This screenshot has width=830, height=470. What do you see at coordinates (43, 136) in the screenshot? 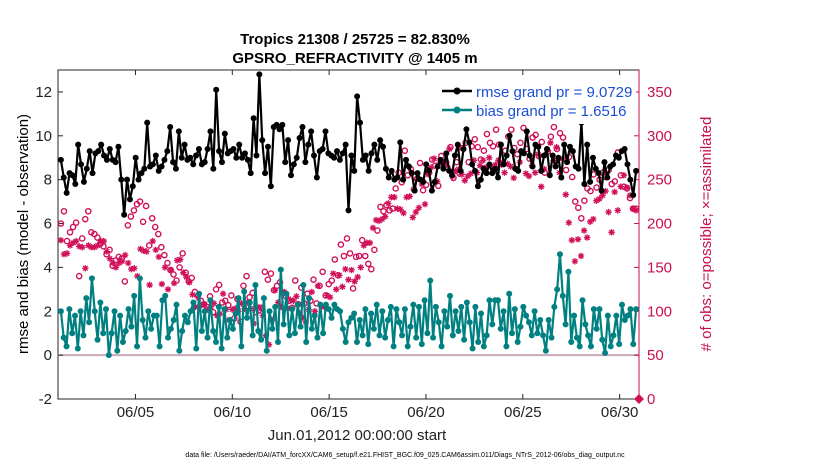
I see `y-tick-left-label: 10` at bounding box center [43, 136].